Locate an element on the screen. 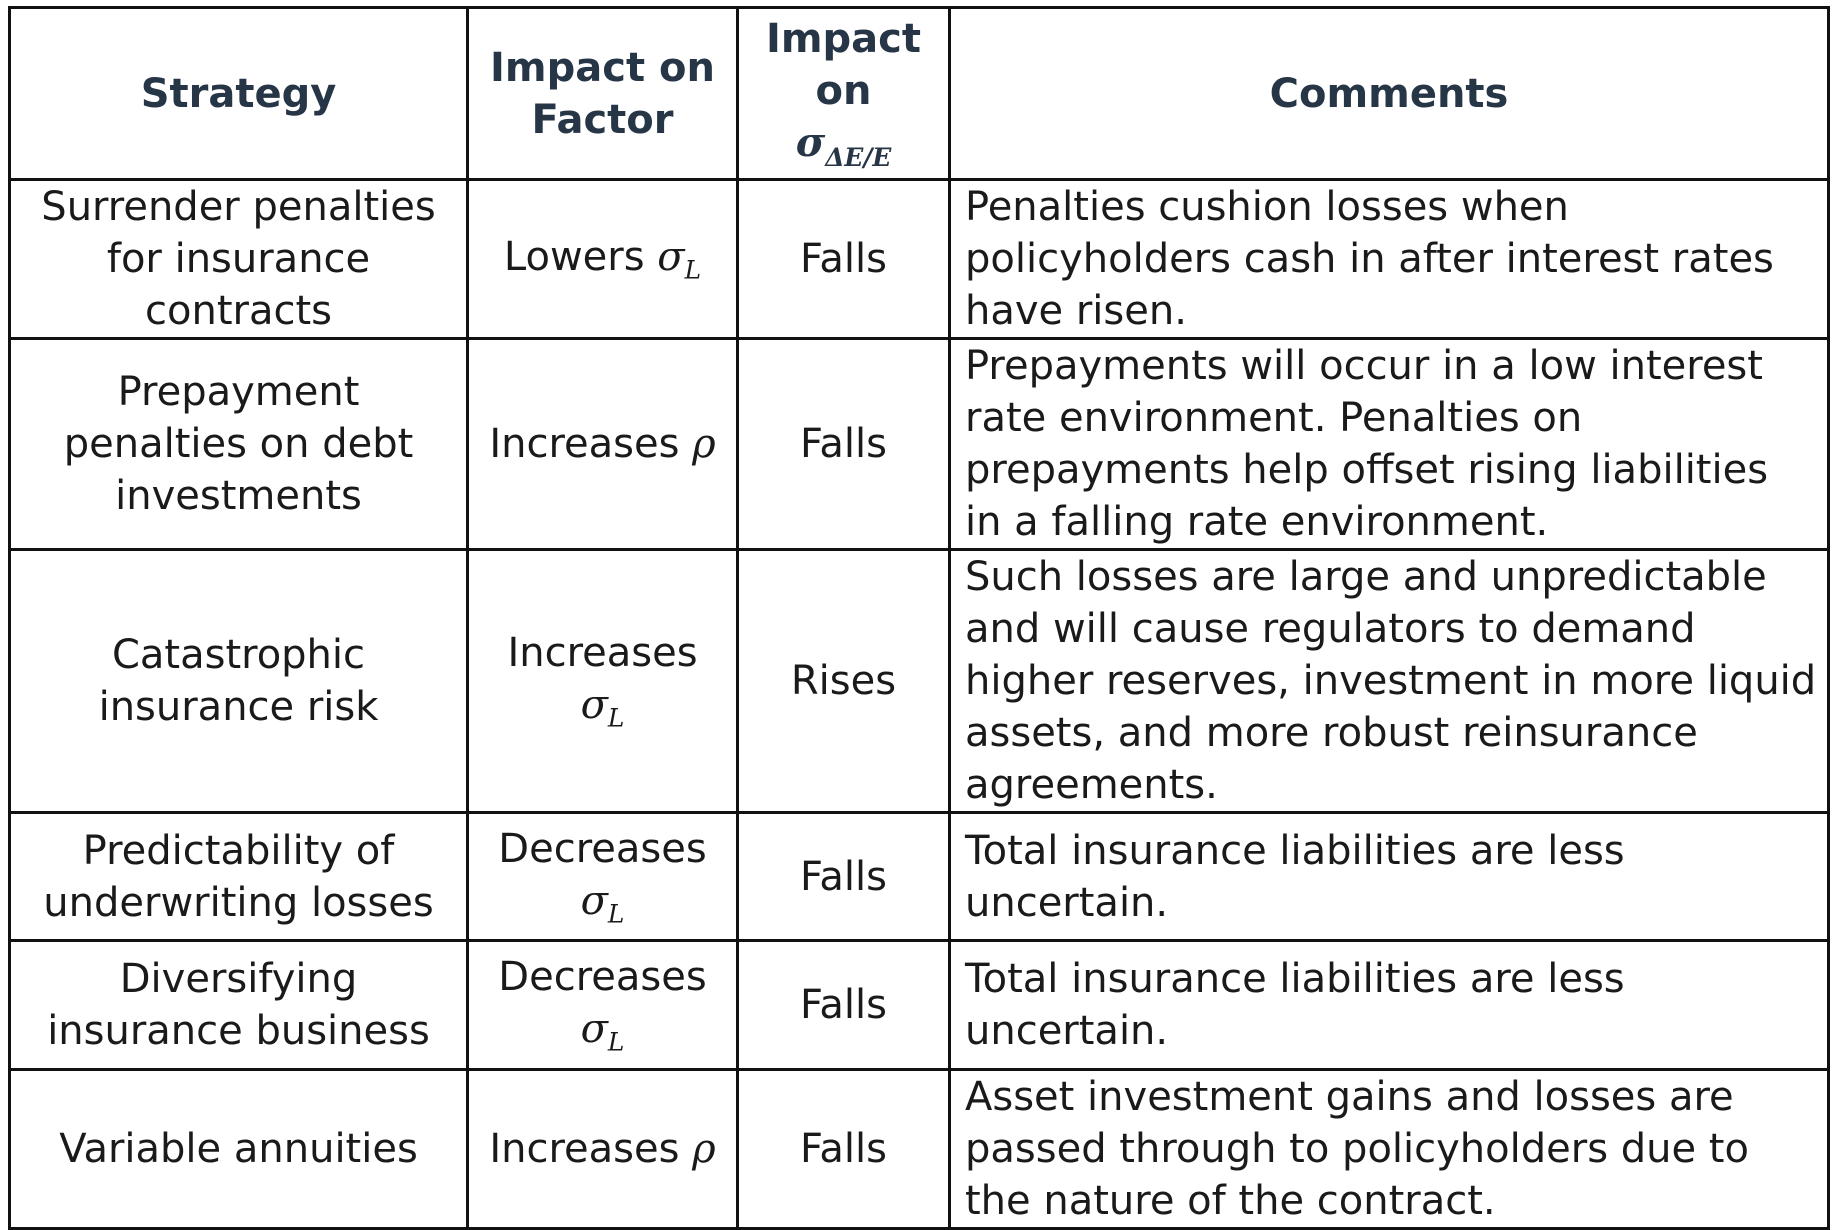 Image resolution: width=1834 pixels, height=1230 pixels. header-impact-on-sigma: Impact on σΔE/E is located at coordinates (843, 93).